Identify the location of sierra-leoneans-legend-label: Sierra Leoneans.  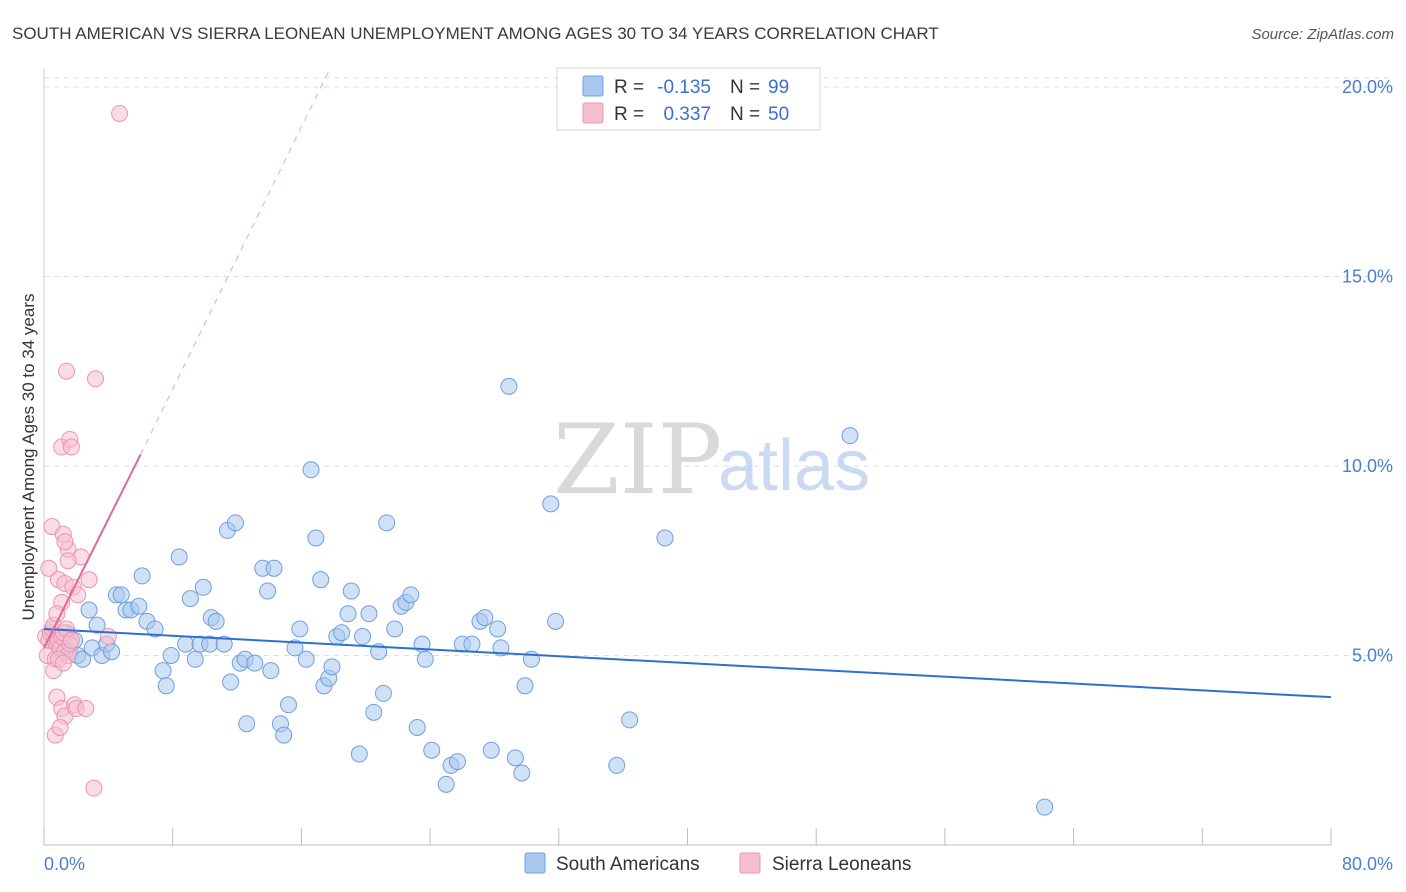
(841, 864).